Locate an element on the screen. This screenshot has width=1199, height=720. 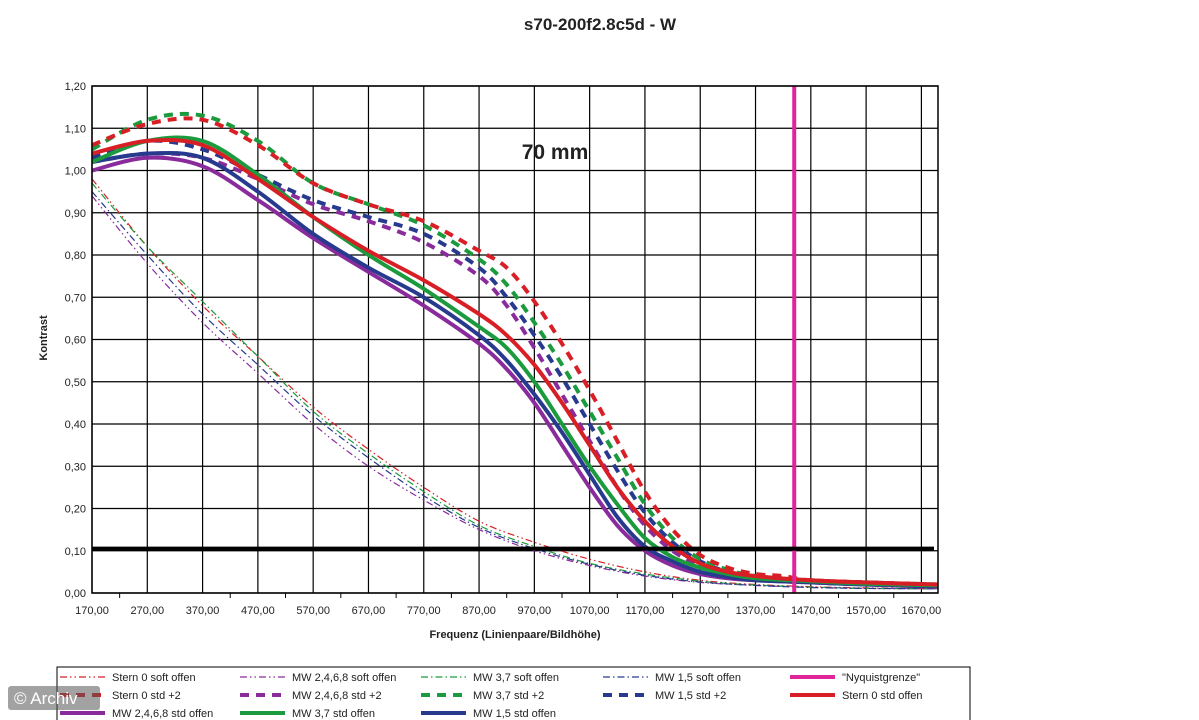
y-tick-label: 0,80 is located at coordinates (75, 256).